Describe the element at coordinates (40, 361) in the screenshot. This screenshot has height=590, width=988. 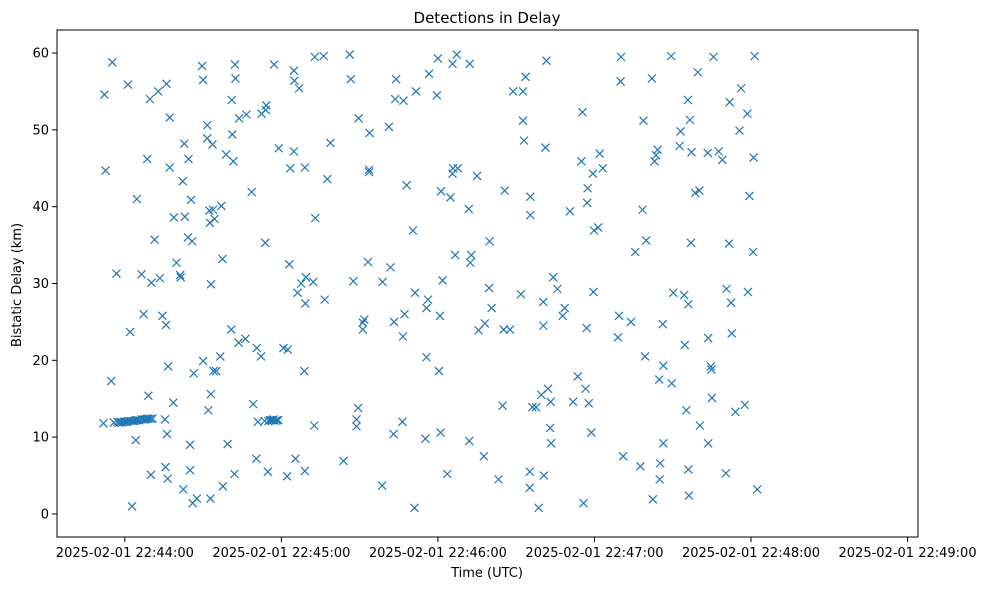
I see `y-tick-label: 20` at that location.